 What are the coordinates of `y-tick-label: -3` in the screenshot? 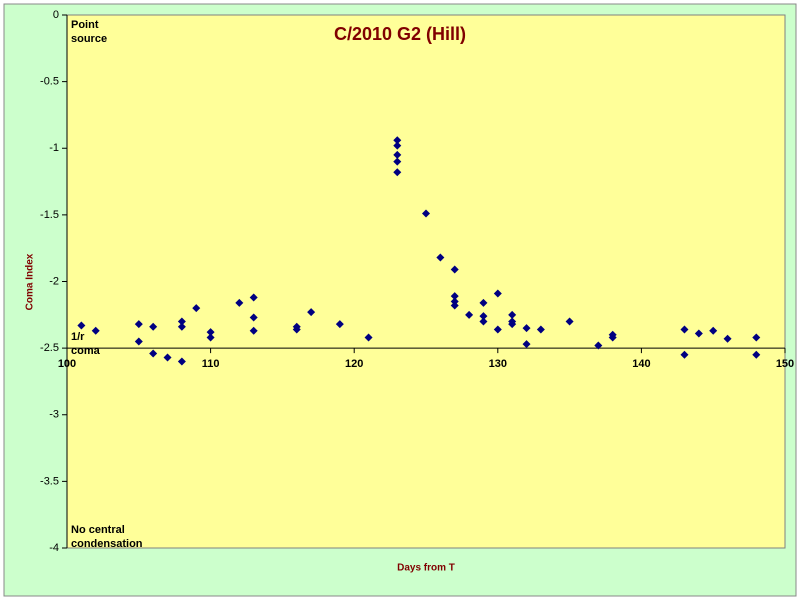 It's located at (54, 415).